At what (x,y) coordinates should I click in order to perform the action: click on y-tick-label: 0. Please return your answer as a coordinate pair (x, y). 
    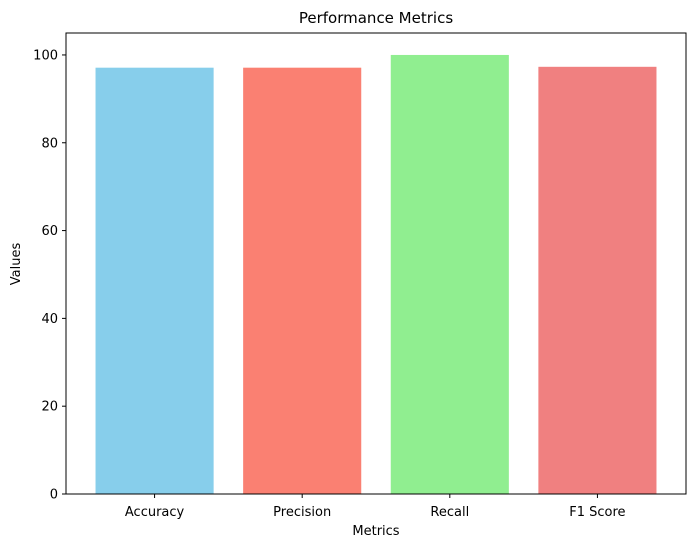
    Looking at the image, I should click on (54, 495).